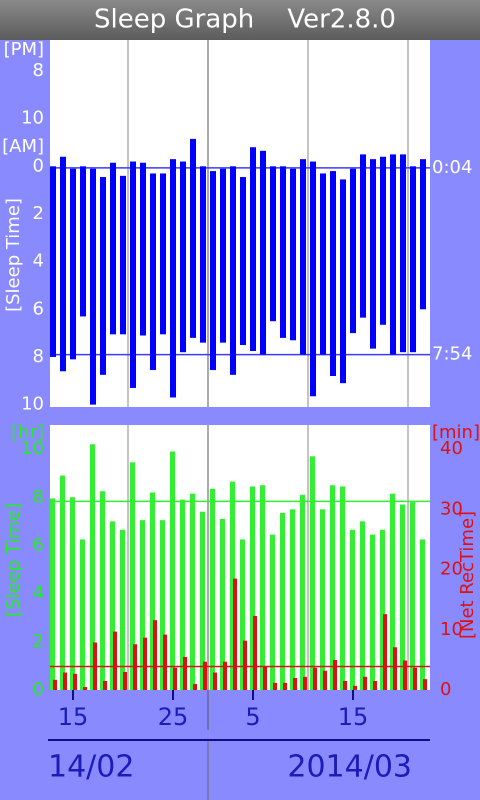 This screenshot has height=800, width=480. What do you see at coordinates (245, 20) in the screenshot?
I see `app-title: Sleep Graph Ver2.8.0` at bounding box center [245, 20].